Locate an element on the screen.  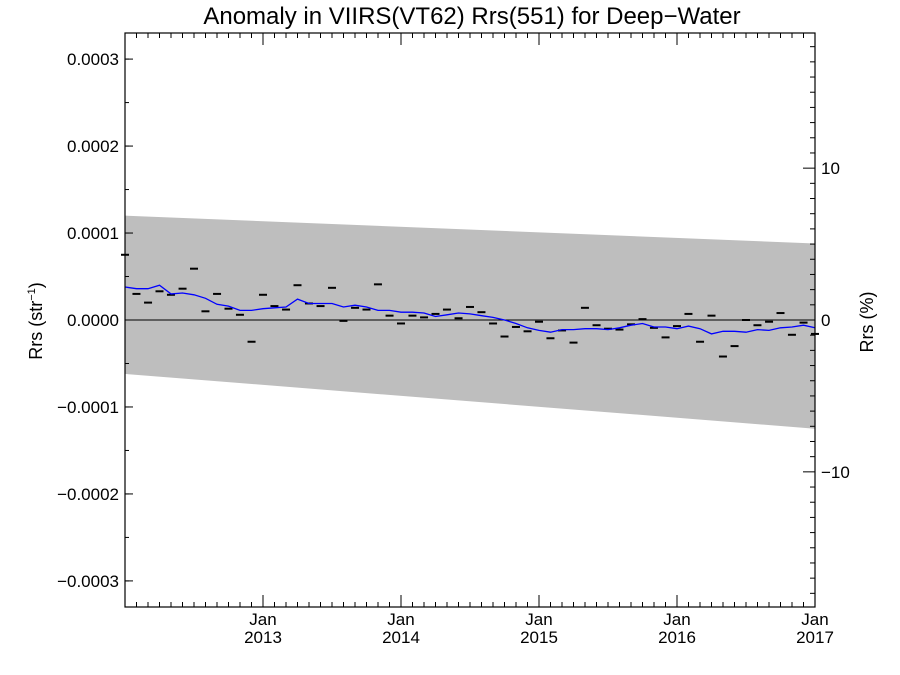
y-tick-label-left: −0.0003 is located at coordinates (88, 581).